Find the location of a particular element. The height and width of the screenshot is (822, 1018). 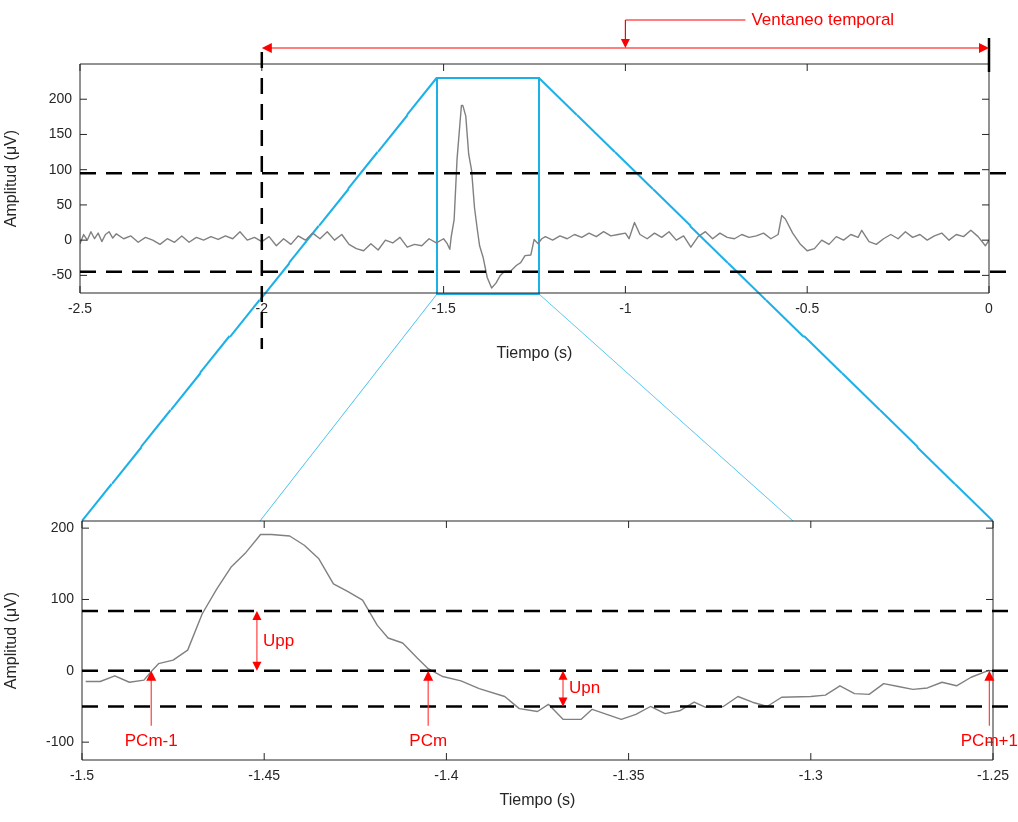

x-tick-label: 0 is located at coordinates (989, 308).